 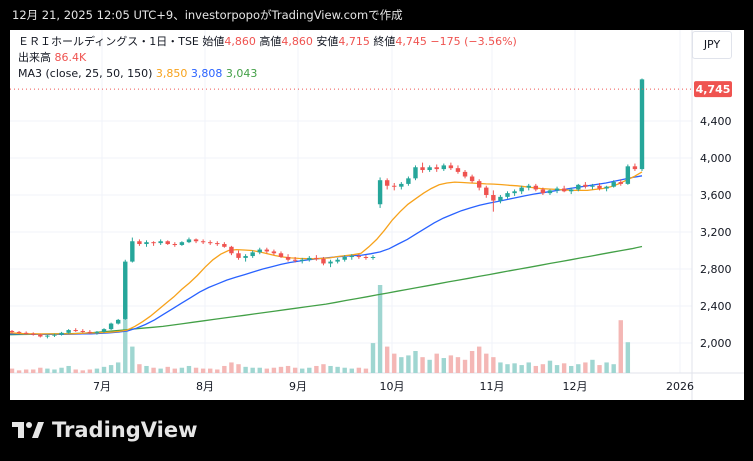 What do you see at coordinates (206, 73) in the screenshot?
I see `ma50-value: 3,808` at bounding box center [206, 73].